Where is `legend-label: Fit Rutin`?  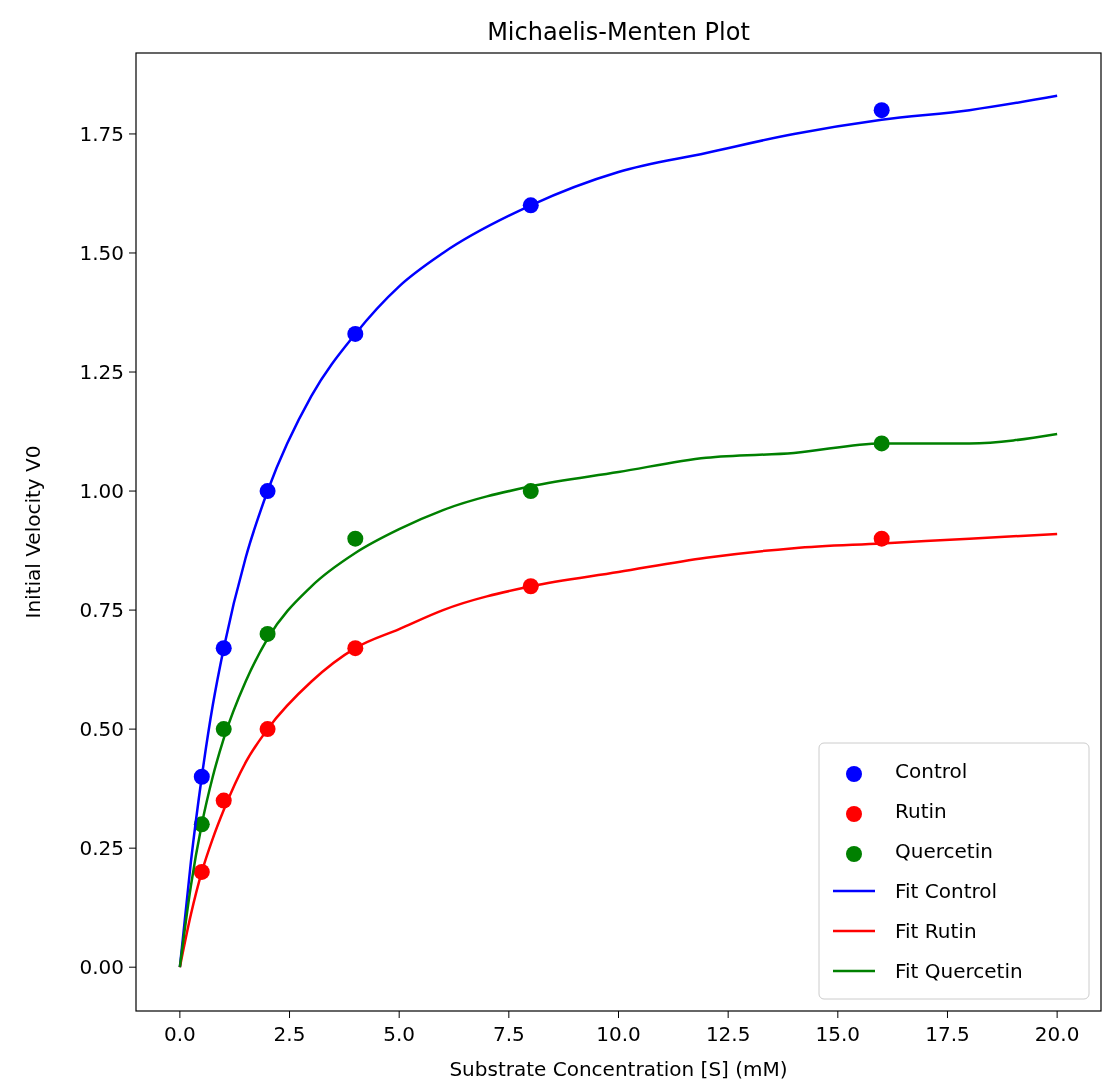
legend-label: Fit Rutin is located at coordinates (936, 931).